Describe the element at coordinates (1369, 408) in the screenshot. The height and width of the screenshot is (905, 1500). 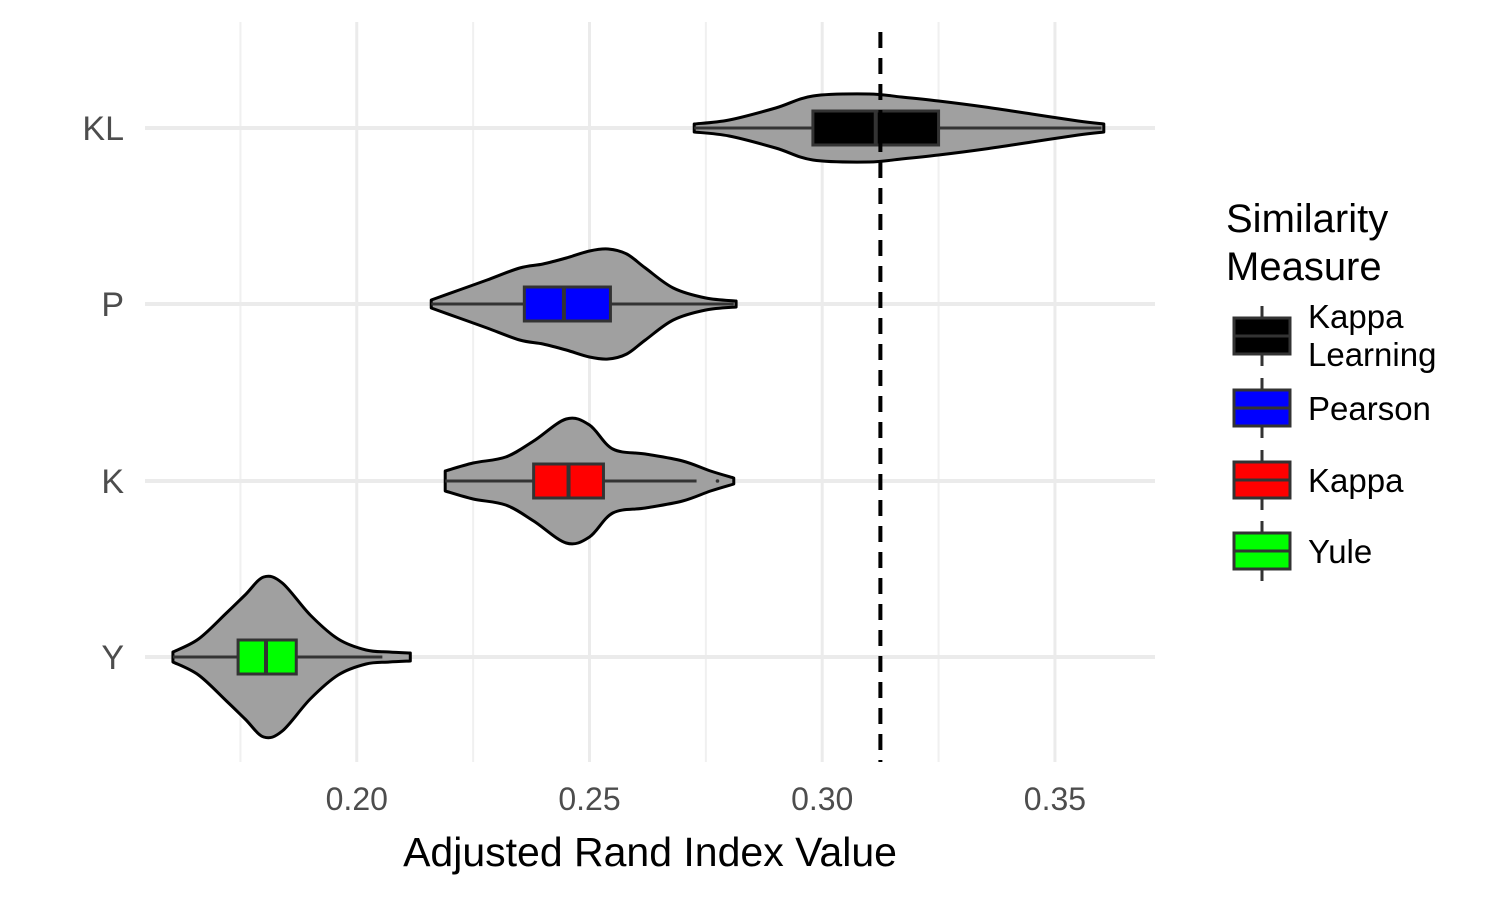
I see `legend-label: Pearson` at that location.